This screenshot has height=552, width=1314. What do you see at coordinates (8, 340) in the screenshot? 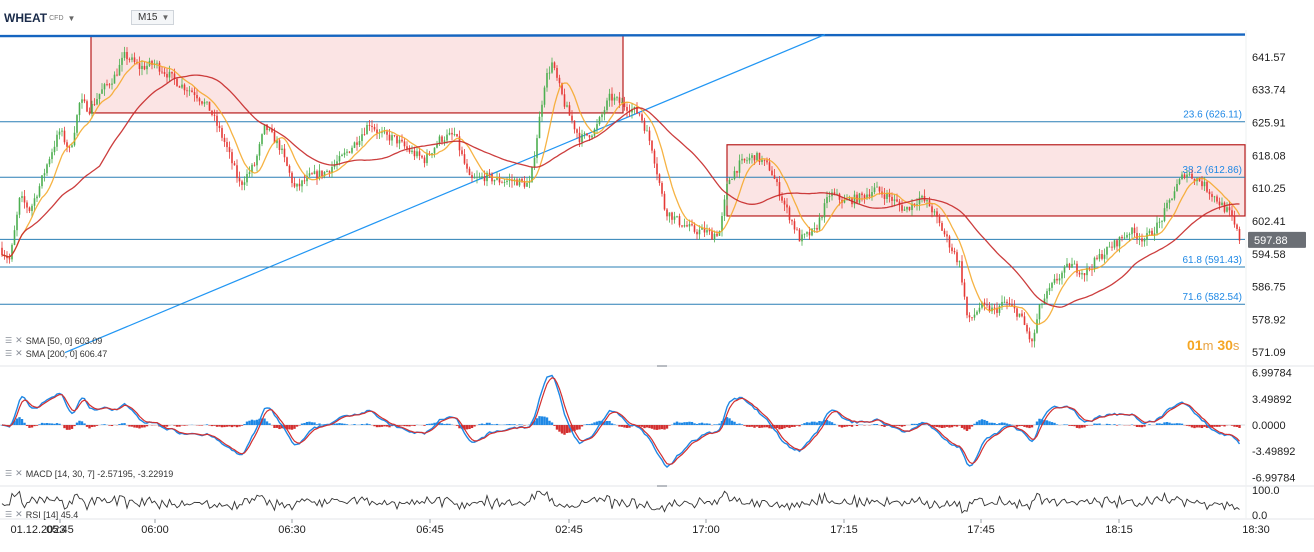
I see `menu-icon: ☰` at bounding box center [8, 340].